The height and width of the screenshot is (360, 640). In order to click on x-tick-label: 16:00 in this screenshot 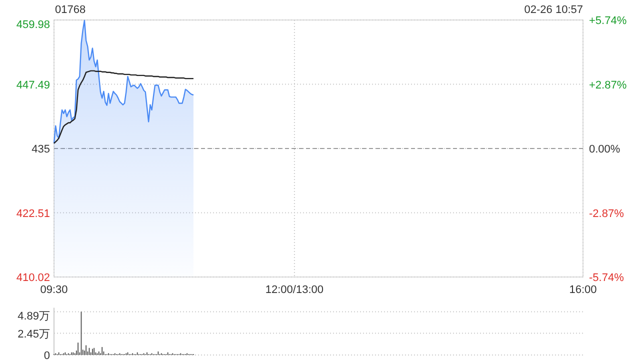, I will do `click(583, 290)`.